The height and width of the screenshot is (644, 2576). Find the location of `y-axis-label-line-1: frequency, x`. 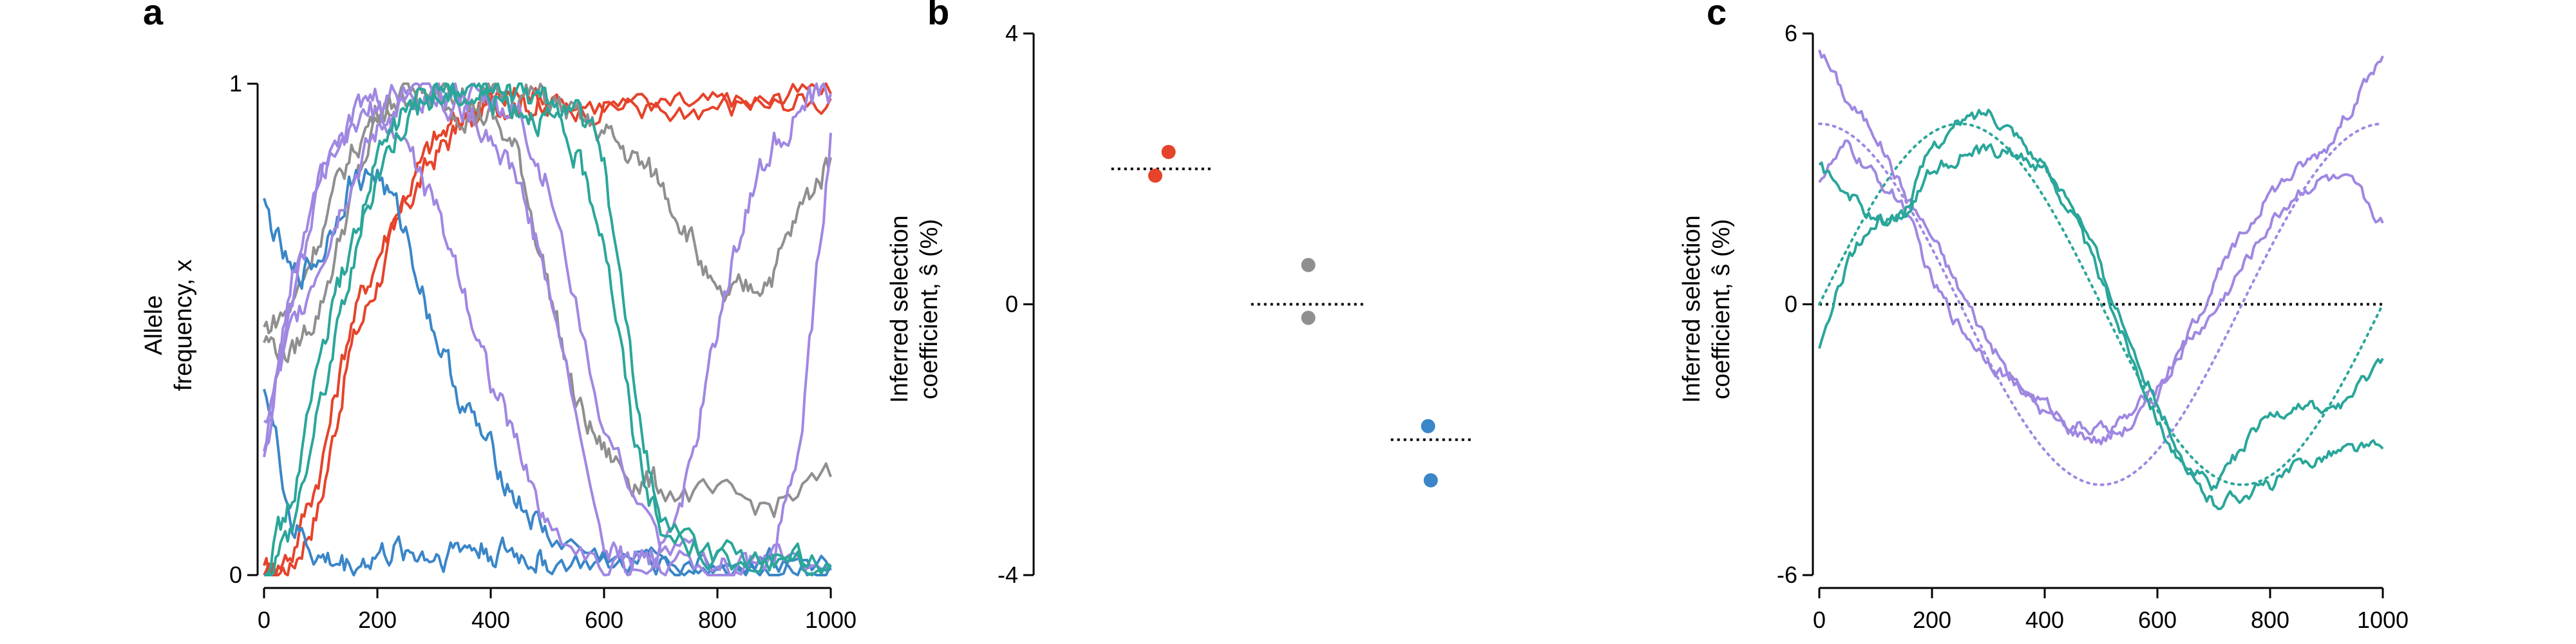

y-axis-label-line-1: frequency, x is located at coordinates (183, 326).